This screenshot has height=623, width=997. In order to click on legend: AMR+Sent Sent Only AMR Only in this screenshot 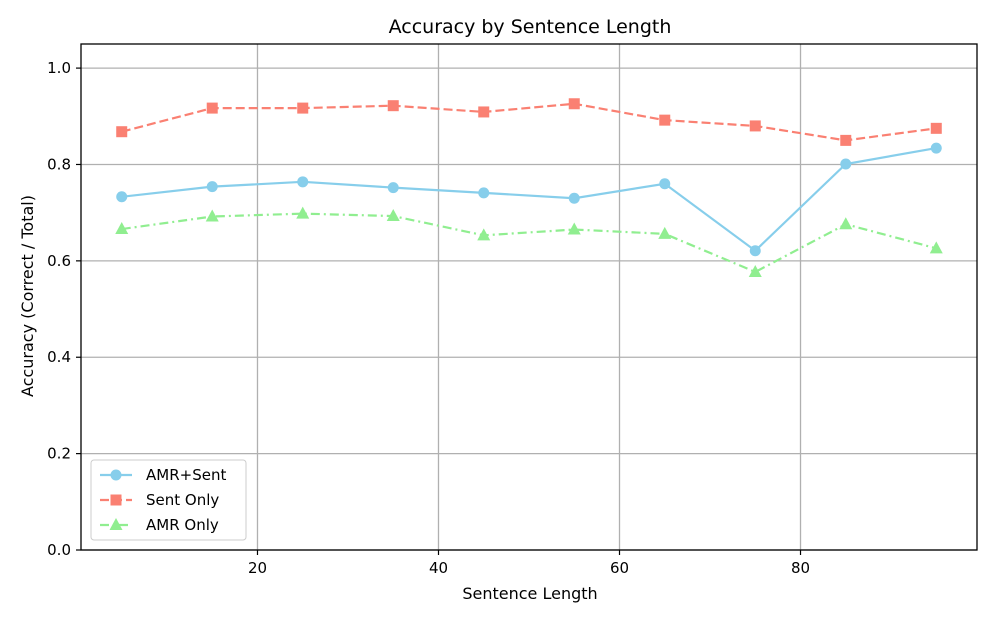, I will do `click(168, 500)`.